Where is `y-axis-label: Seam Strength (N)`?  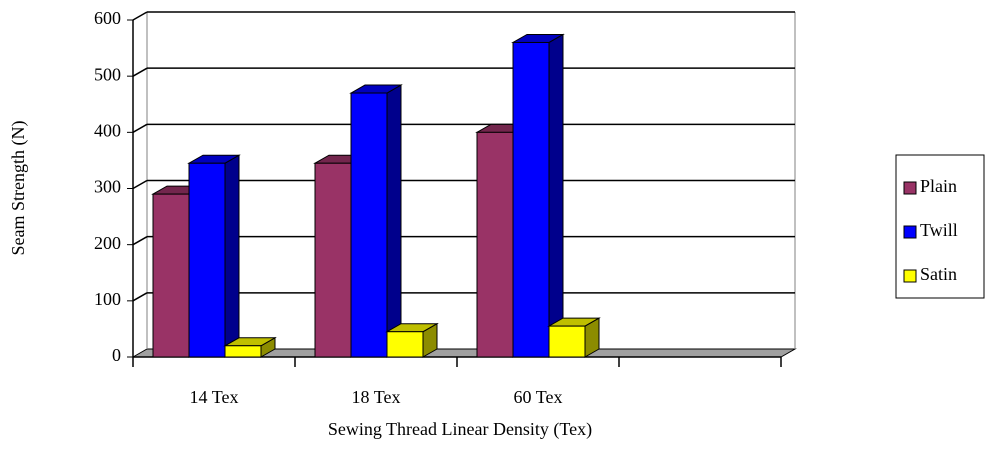 y-axis-label: Seam Strength (N) is located at coordinates (18, 188).